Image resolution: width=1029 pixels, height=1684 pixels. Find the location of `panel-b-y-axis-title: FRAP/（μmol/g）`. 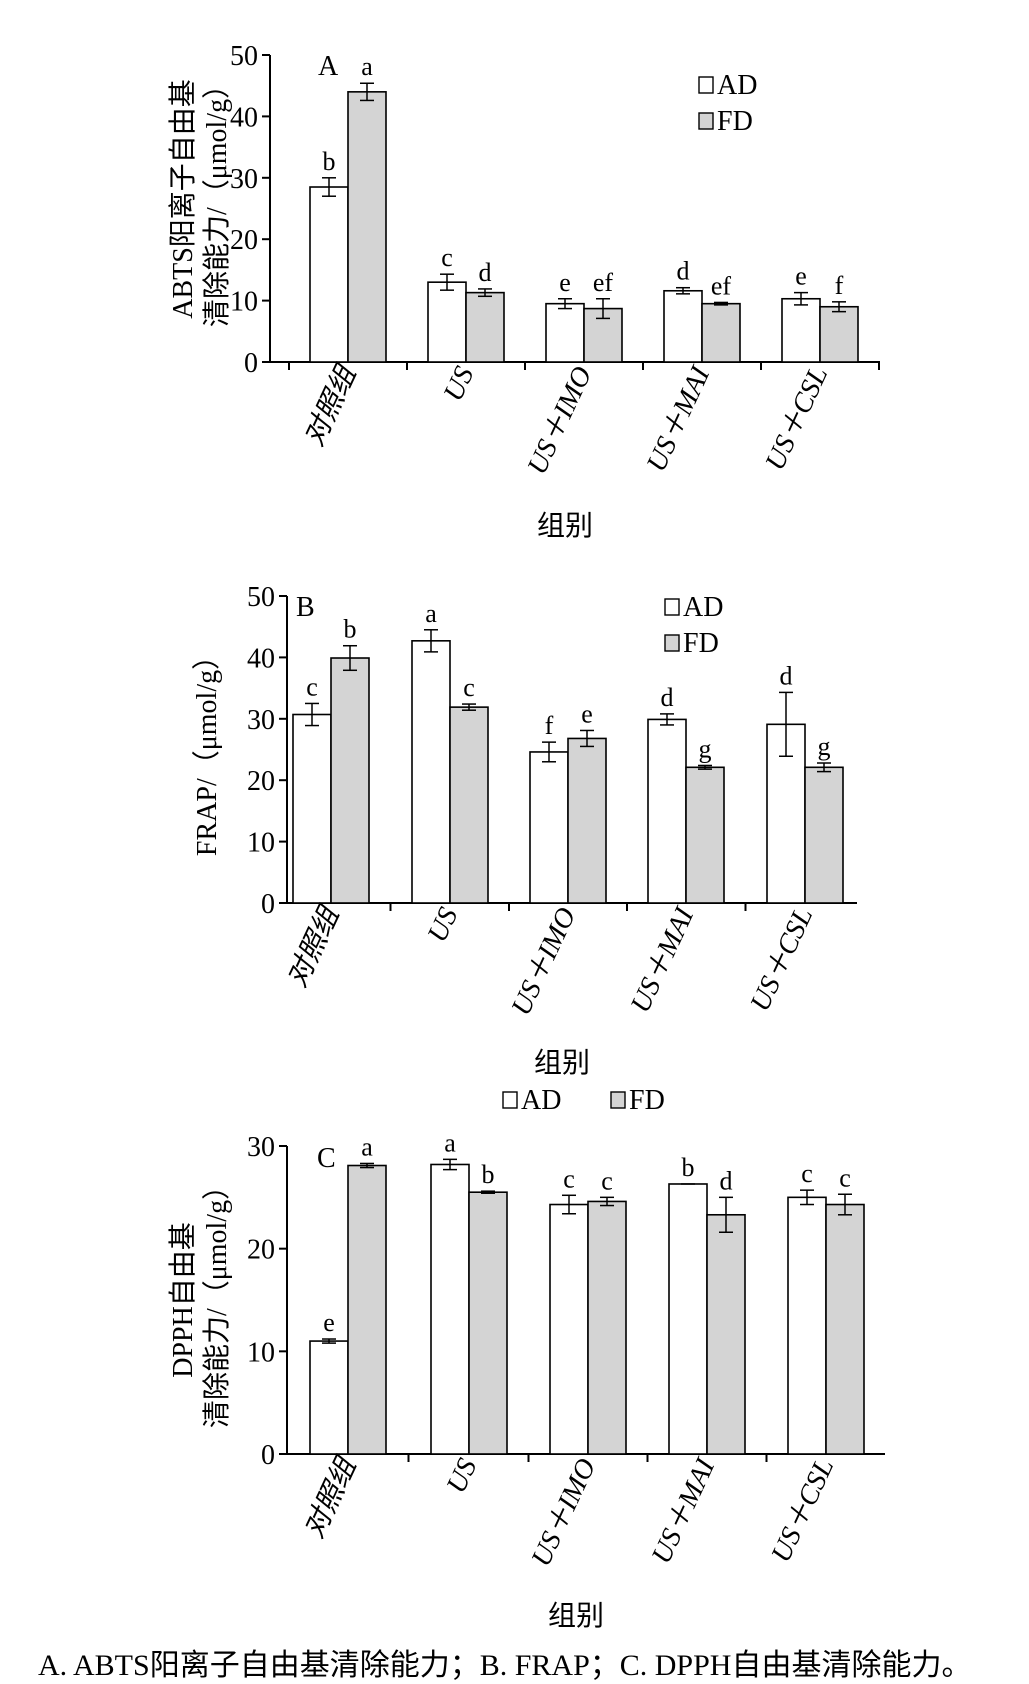

panel-b-y-axis-title: FRAP/（μmol/g） is located at coordinates (207, 749).